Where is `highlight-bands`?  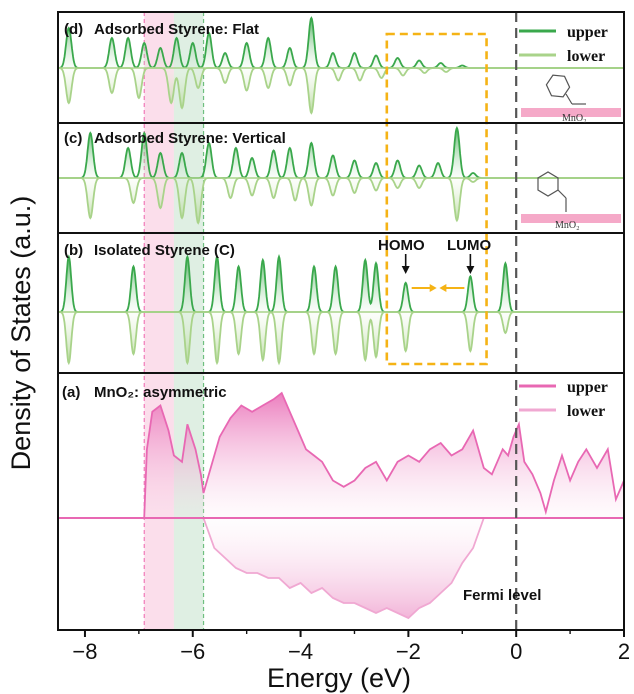 highlight-bands is located at coordinates (174, 321).